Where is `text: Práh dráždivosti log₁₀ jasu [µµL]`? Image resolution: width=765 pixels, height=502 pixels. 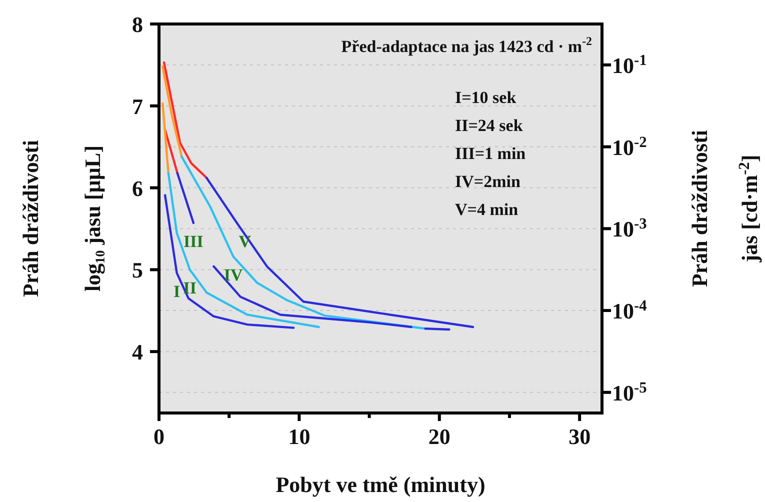
text: Práh dráždivosti log₁₀ jasu [µµL] is located at coordinates (61, 219).